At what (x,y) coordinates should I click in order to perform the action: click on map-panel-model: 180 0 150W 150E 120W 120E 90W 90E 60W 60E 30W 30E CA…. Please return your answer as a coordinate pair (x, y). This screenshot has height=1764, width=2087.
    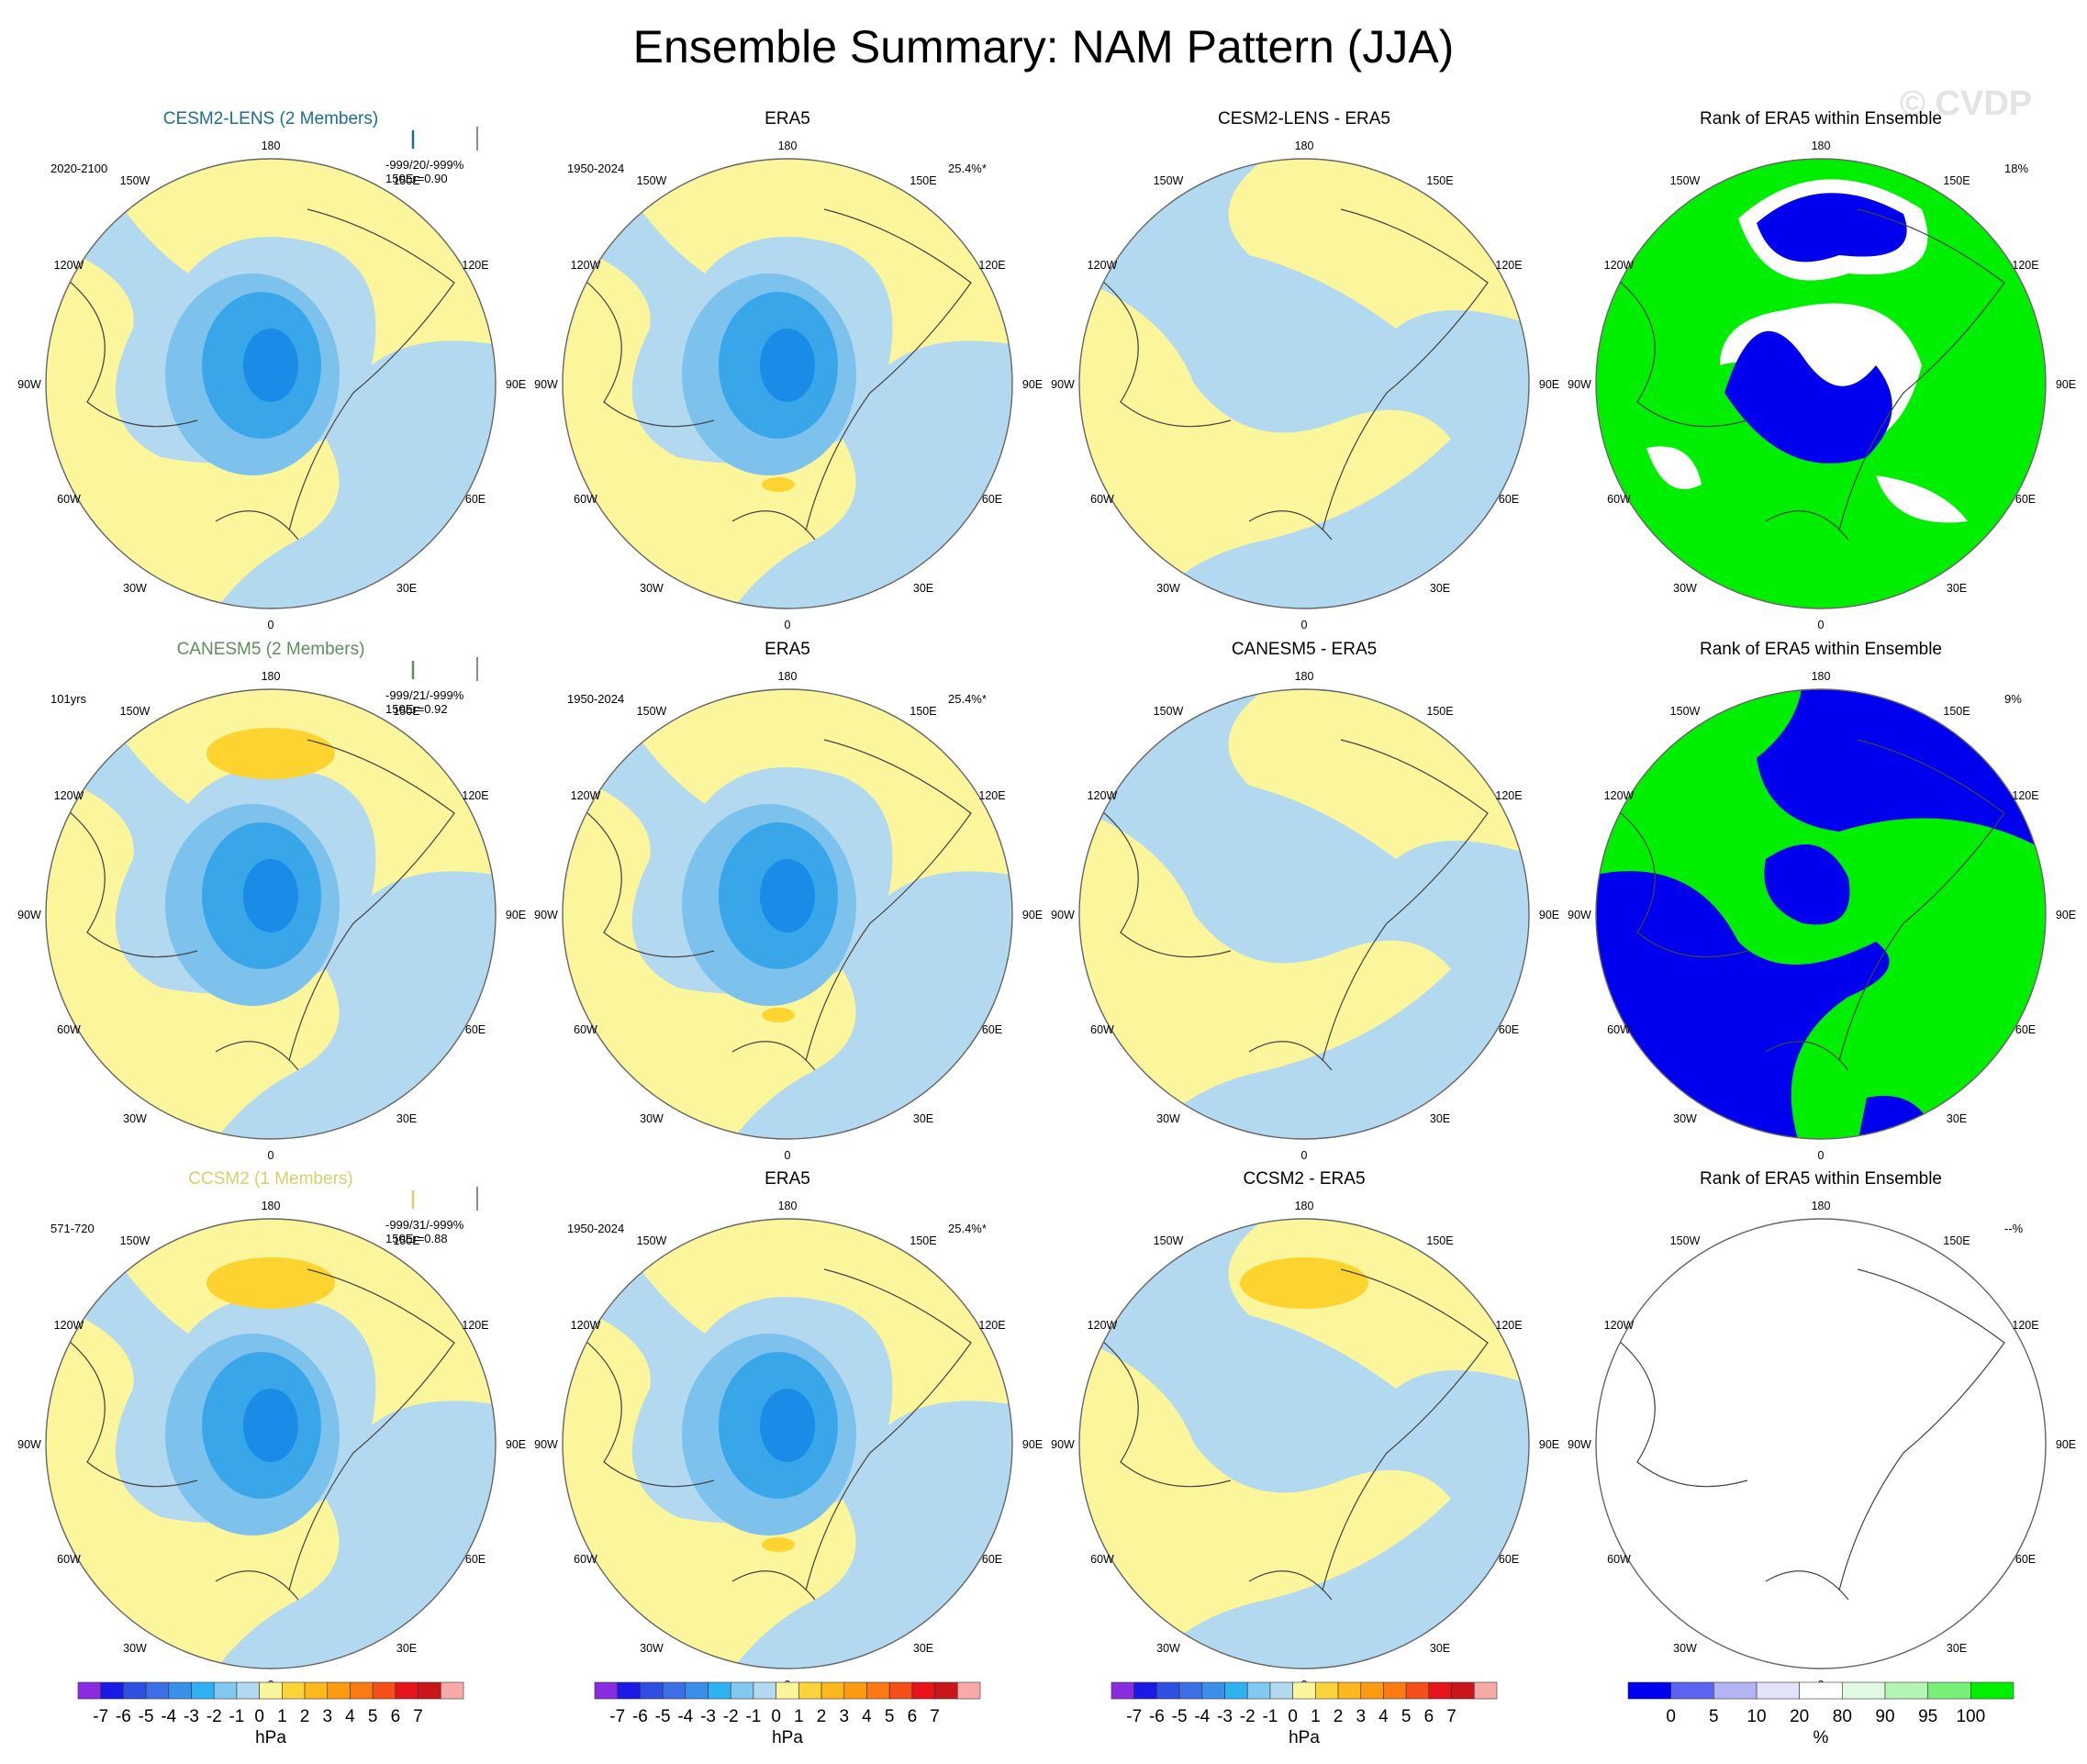
    Looking at the image, I should click on (271, 901).